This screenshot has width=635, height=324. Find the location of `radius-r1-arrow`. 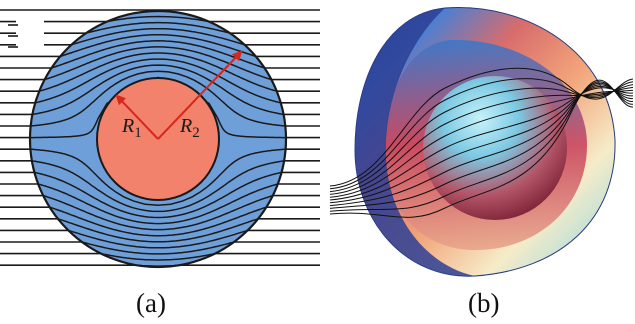

radius-r1-arrow is located at coordinates (137, 117).